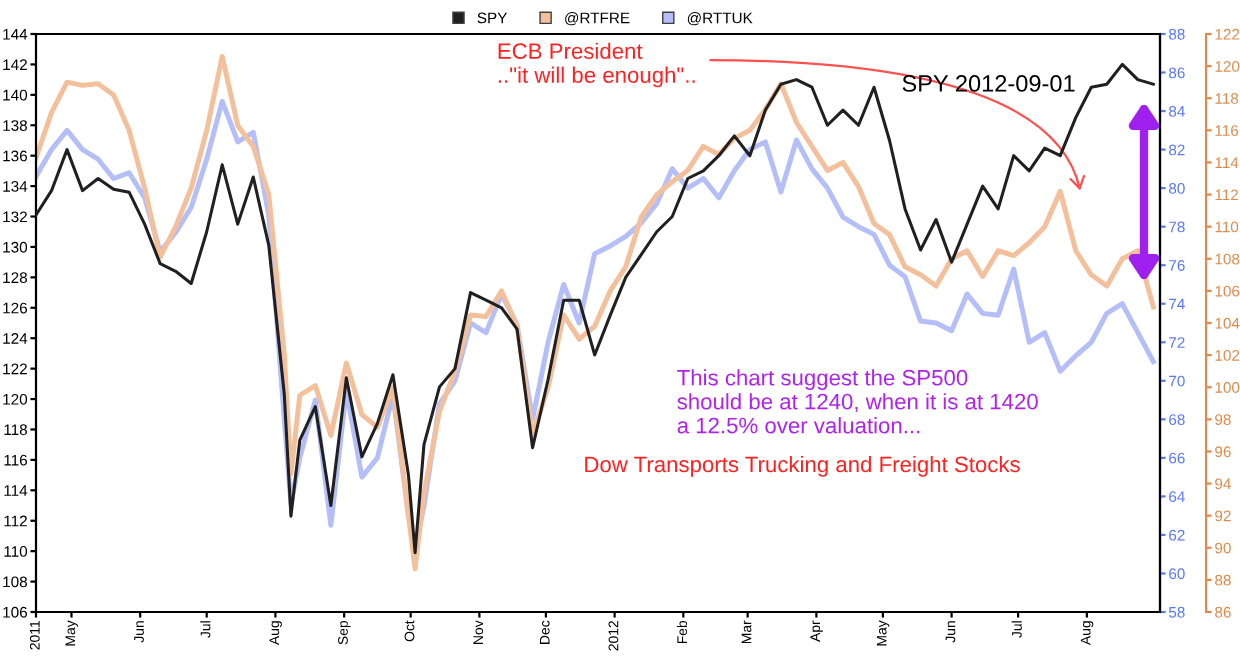  I want to click on annotation: ECB President .."it will be enough".., so click(596, 65).